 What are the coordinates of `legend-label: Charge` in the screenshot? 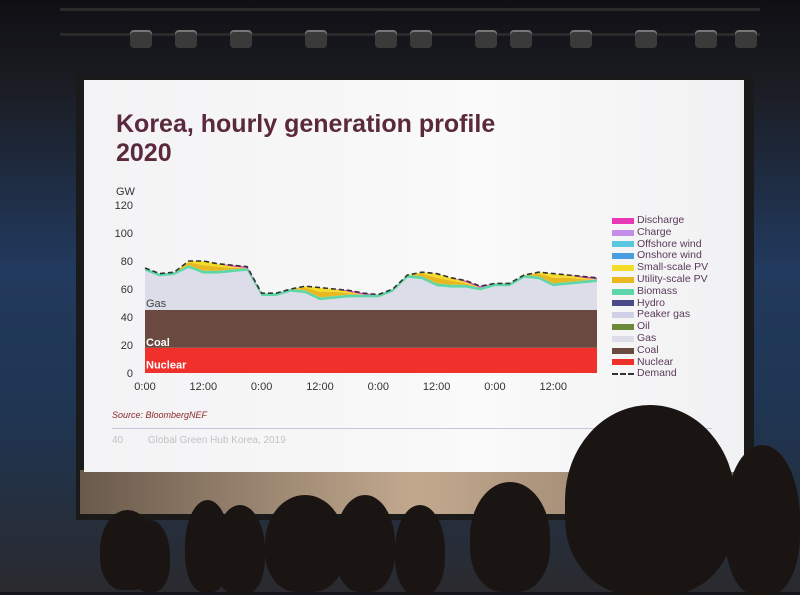 It's located at (654, 231).